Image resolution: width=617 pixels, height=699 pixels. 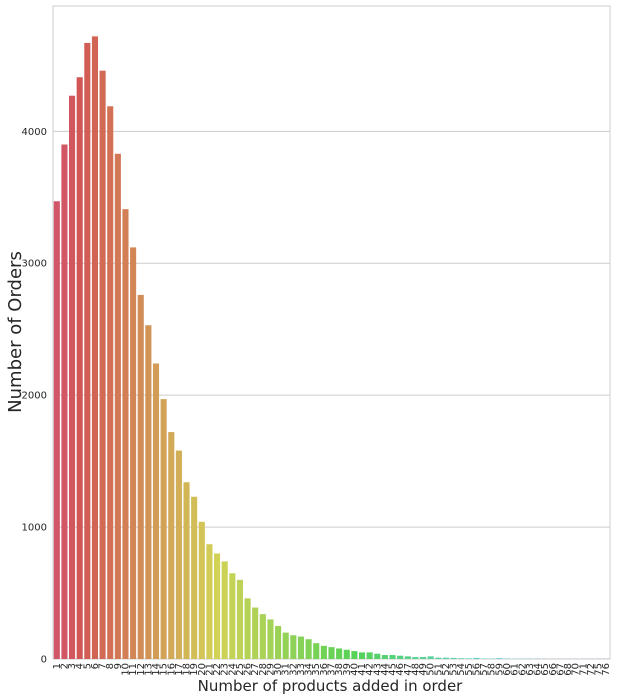 What do you see at coordinates (599, 669) in the screenshot?
I see `x-tick-label: 75` at bounding box center [599, 669].